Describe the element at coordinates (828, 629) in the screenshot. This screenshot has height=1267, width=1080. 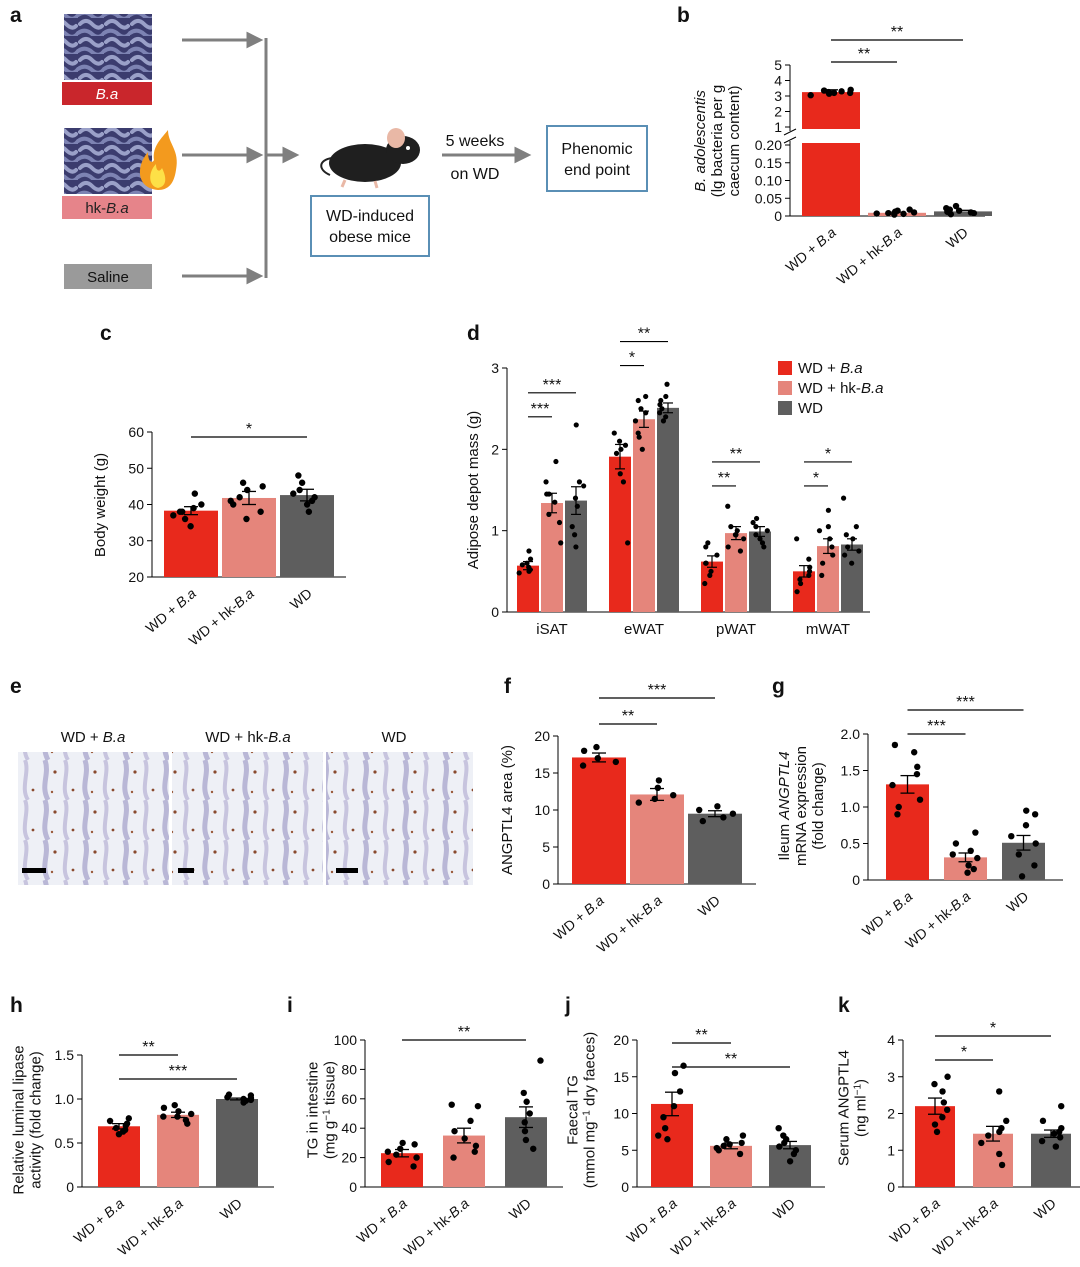
I see `x-tick-label: mWAT` at that location.